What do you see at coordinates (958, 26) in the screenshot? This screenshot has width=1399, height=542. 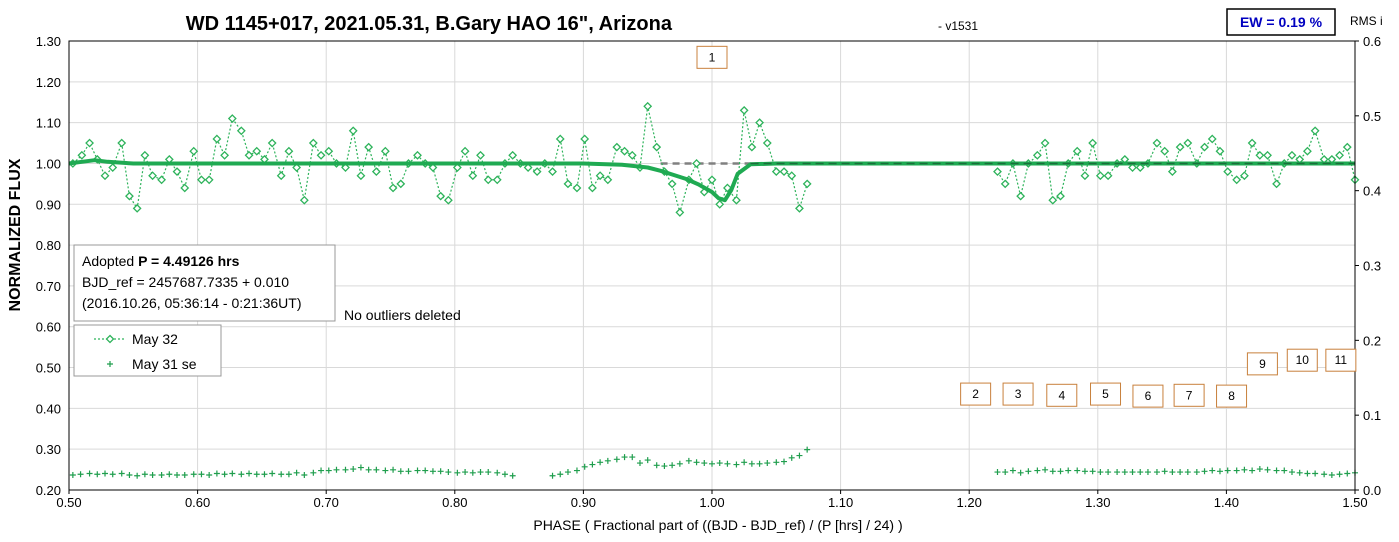 I see `chart-version: - v1531` at bounding box center [958, 26].